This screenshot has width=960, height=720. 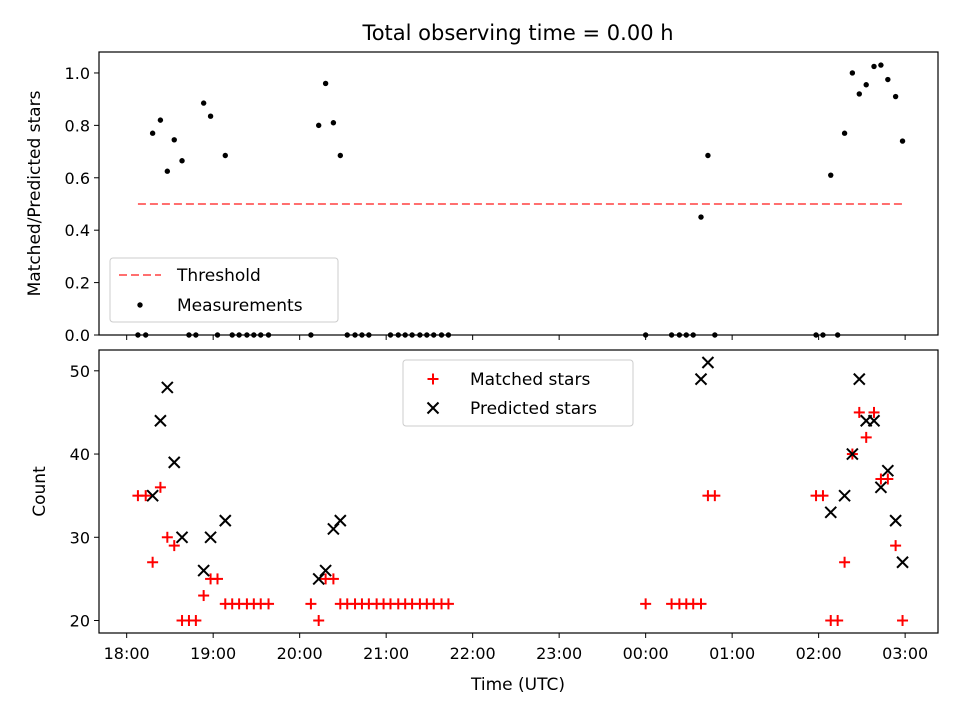 I want to click on bottom-x-tick-label: 01:00, so click(x=732, y=653).